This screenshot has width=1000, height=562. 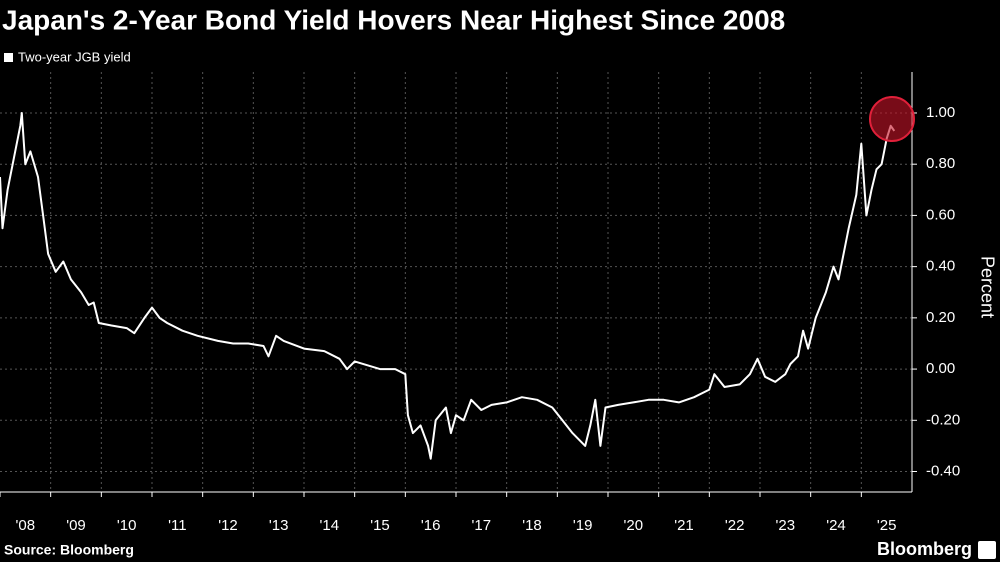 What do you see at coordinates (330, 525) in the screenshot?
I see `x-tick-label: '14` at bounding box center [330, 525].